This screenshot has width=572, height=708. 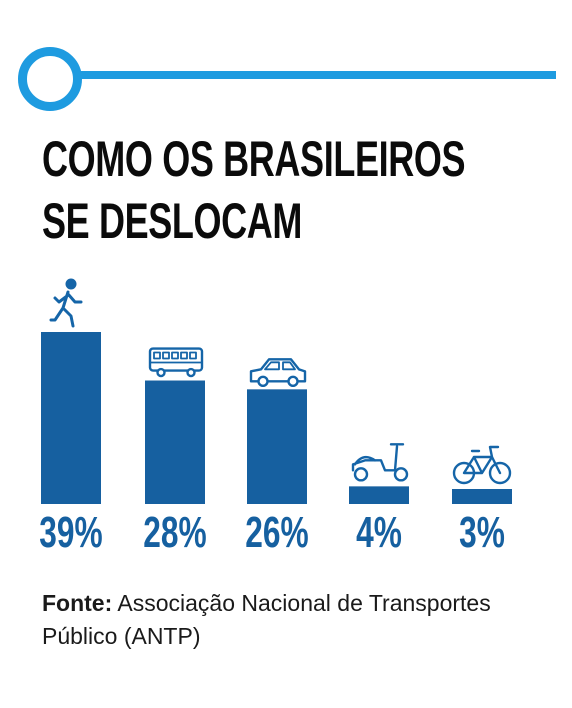 What do you see at coordinates (175, 442) in the screenshot?
I see `bar-bus` at bounding box center [175, 442].